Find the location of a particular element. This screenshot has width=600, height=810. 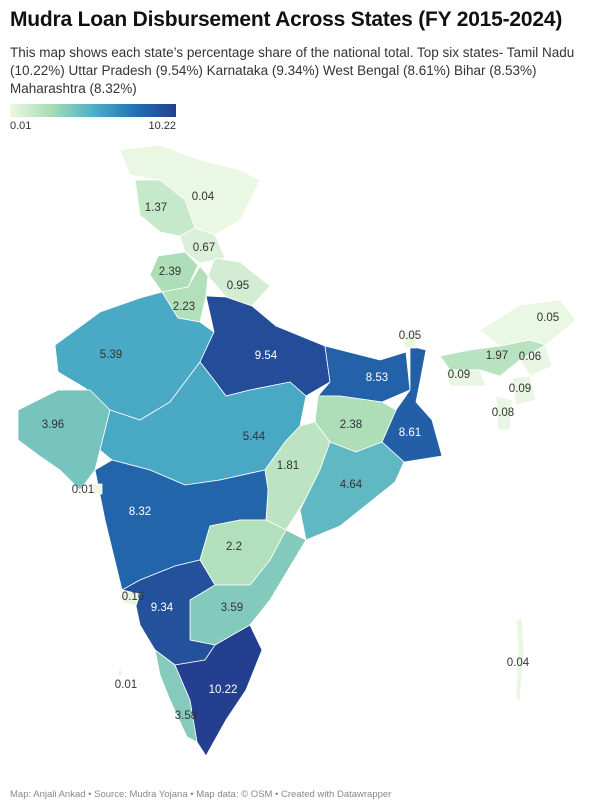

region-bihar is located at coordinates (364, 374).